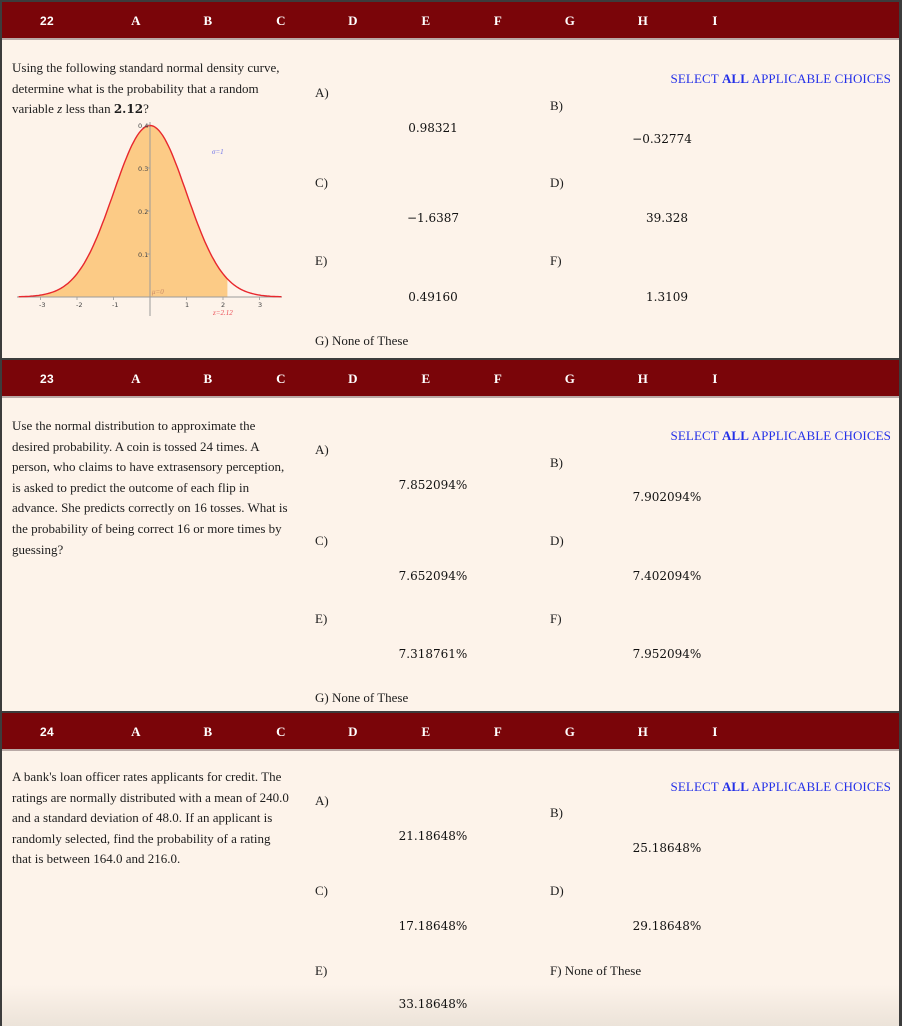 Image resolution: width=902 pixels, height=1026 pixels. Describe the element at coordinates (433, 654) in the screenshot. I see `choice-e-value: 7.318761%` at that location.